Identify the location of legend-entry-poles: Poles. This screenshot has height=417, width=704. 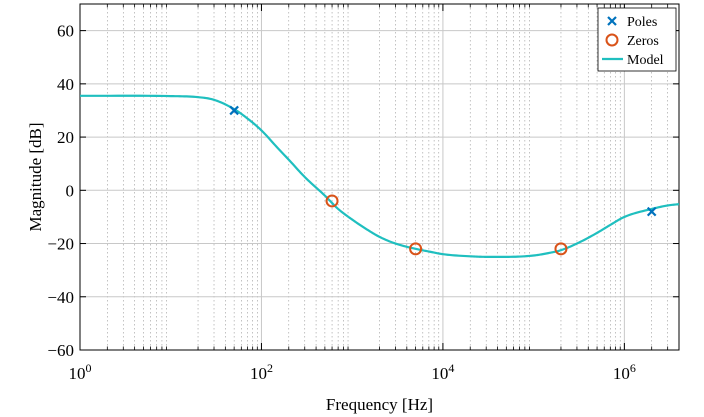
(632, 22).